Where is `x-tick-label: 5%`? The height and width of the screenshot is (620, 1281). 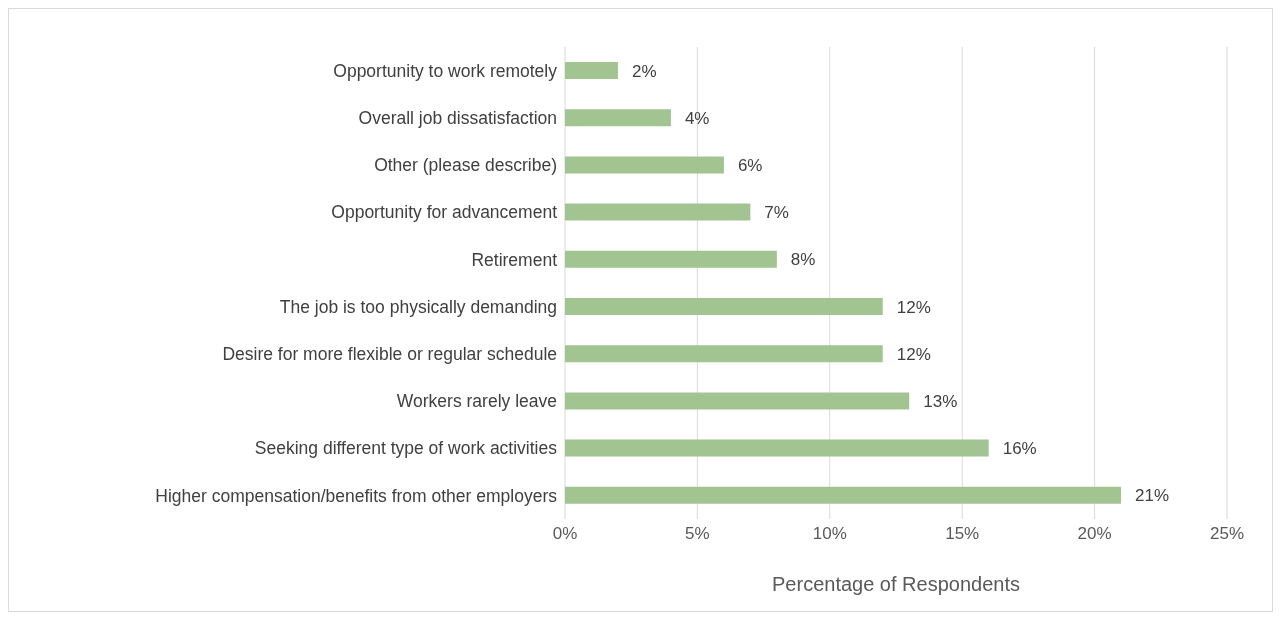 x-tick-label: 5% is located at coordinates (697, 534).